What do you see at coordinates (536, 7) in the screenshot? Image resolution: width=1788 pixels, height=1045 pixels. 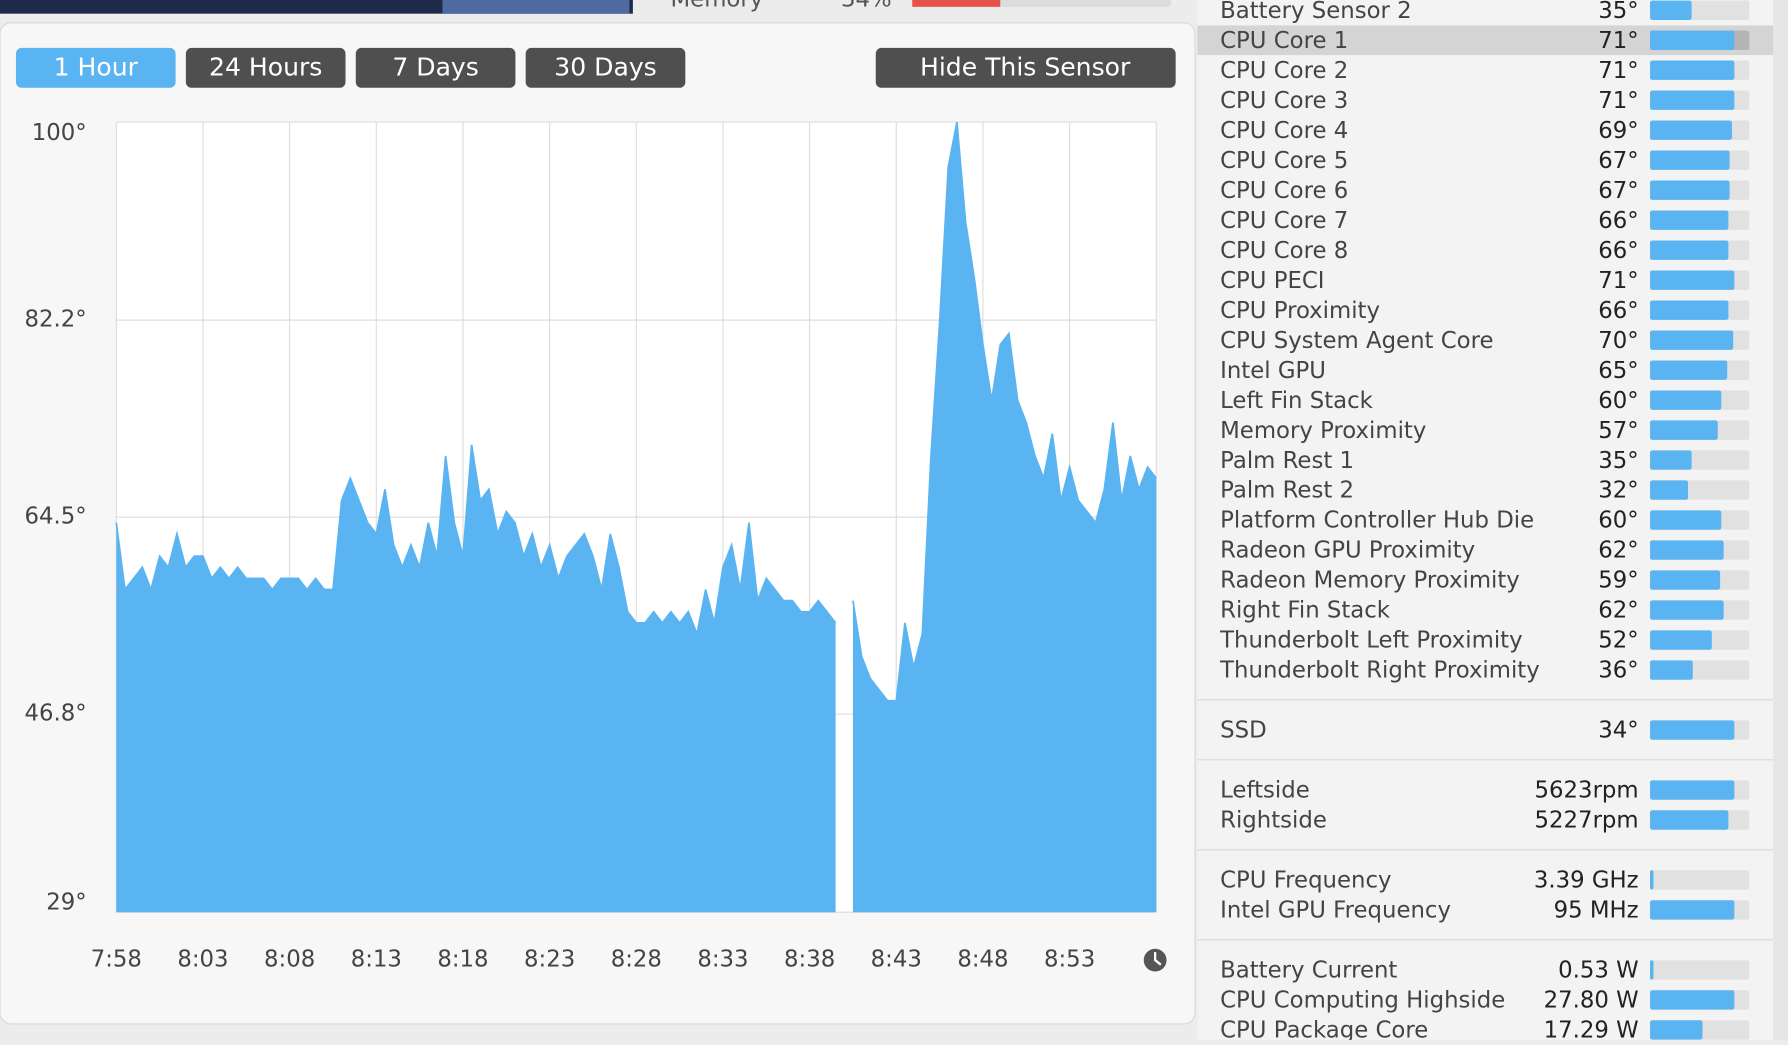 I see `top-blue-strip` at bounding box center [536, 7].